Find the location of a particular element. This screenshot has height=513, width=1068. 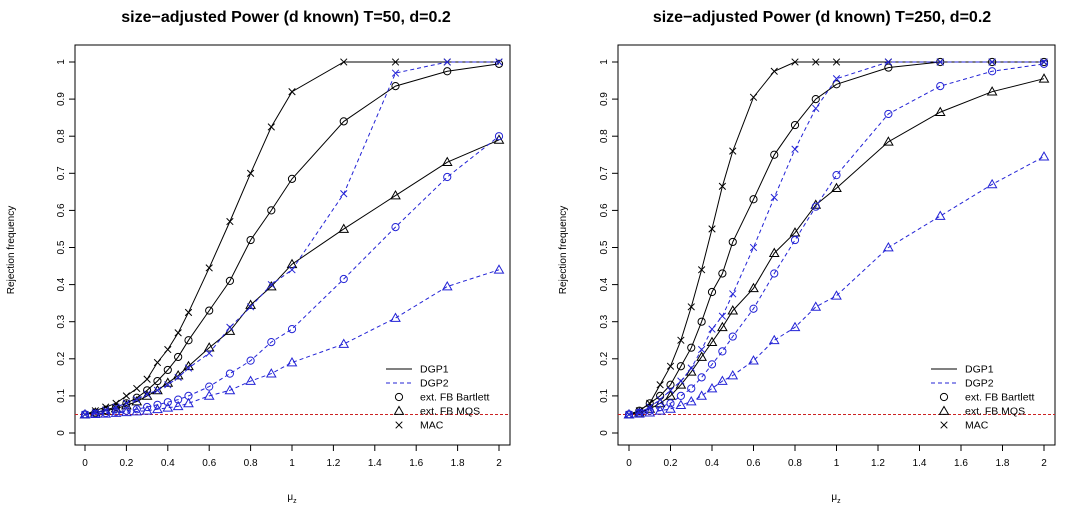

right-legend-mac-symbol-stroke-b is located at coordinates (944, 425).